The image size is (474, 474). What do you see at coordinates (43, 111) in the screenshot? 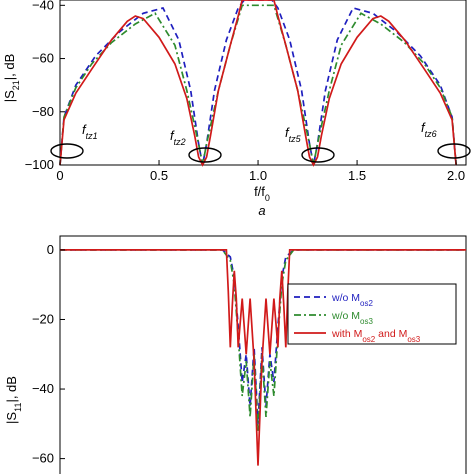
I see `panel-a-ytick-label: −80` at bounding box center [43, 111].